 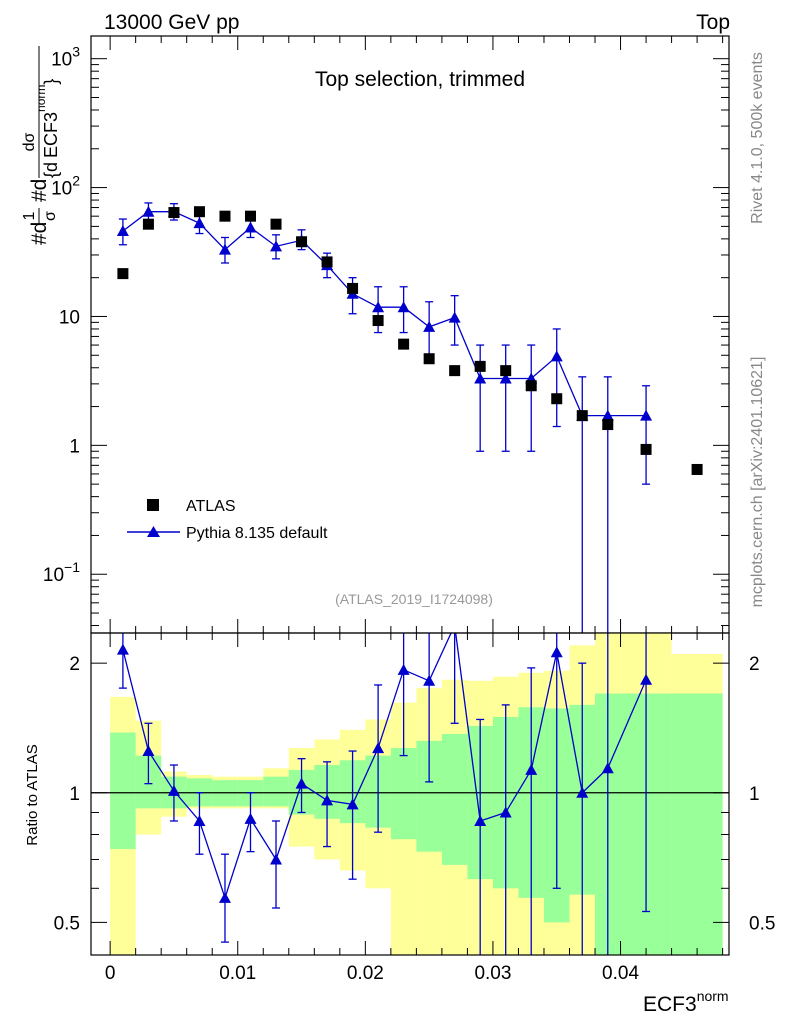 I want to click on ratio-y-tick-label-right: 2, so click(x=754, y=664).